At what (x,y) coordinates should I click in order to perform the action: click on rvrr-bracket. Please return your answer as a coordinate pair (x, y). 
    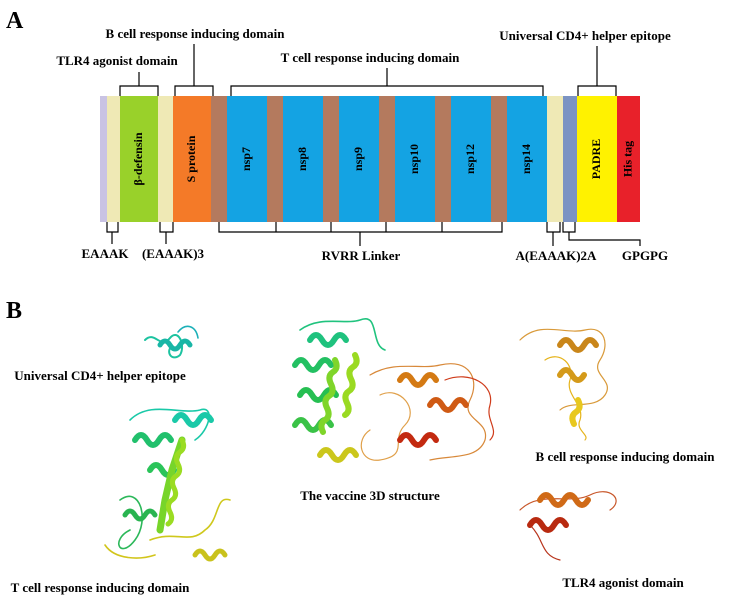
    Looking at the image, I should click on (360, 227).